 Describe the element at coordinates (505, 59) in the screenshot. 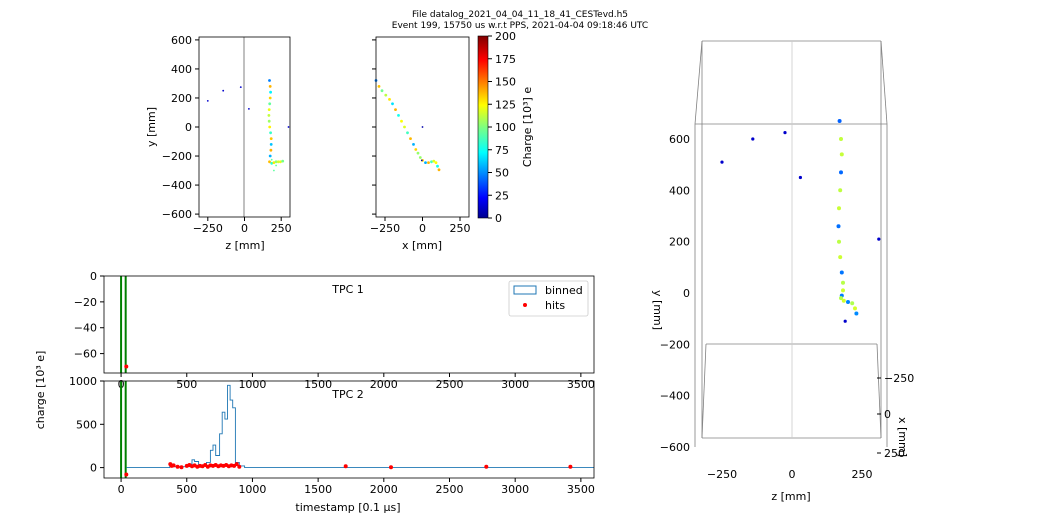

I see `colorbar-tick-label: 175` at that location.